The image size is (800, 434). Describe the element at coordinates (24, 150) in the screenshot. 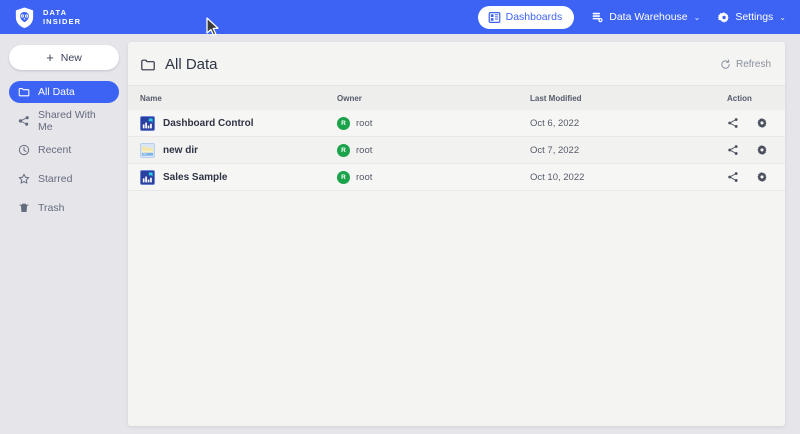

I see `clock-icon` at that location.